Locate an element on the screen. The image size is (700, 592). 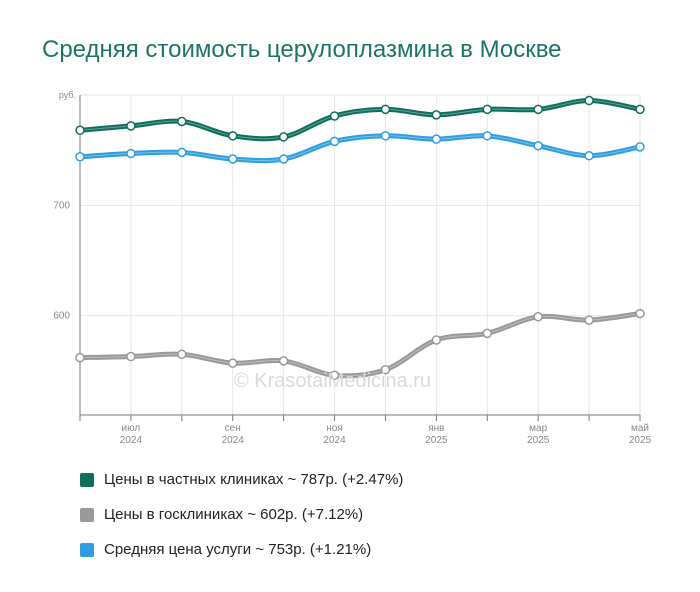
legend-label-private: Цены в частных клиниках ~ 787р. (+2.47%) is located at coordinates (254, 479).